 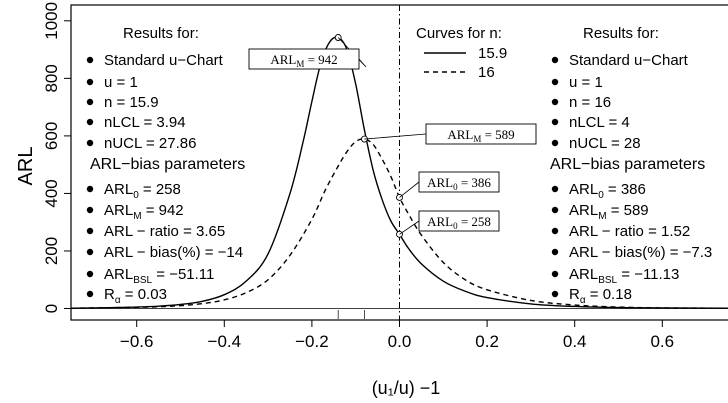 I want to click on param-nucl: nUCL = 27.86, so click(x=150, y=143).